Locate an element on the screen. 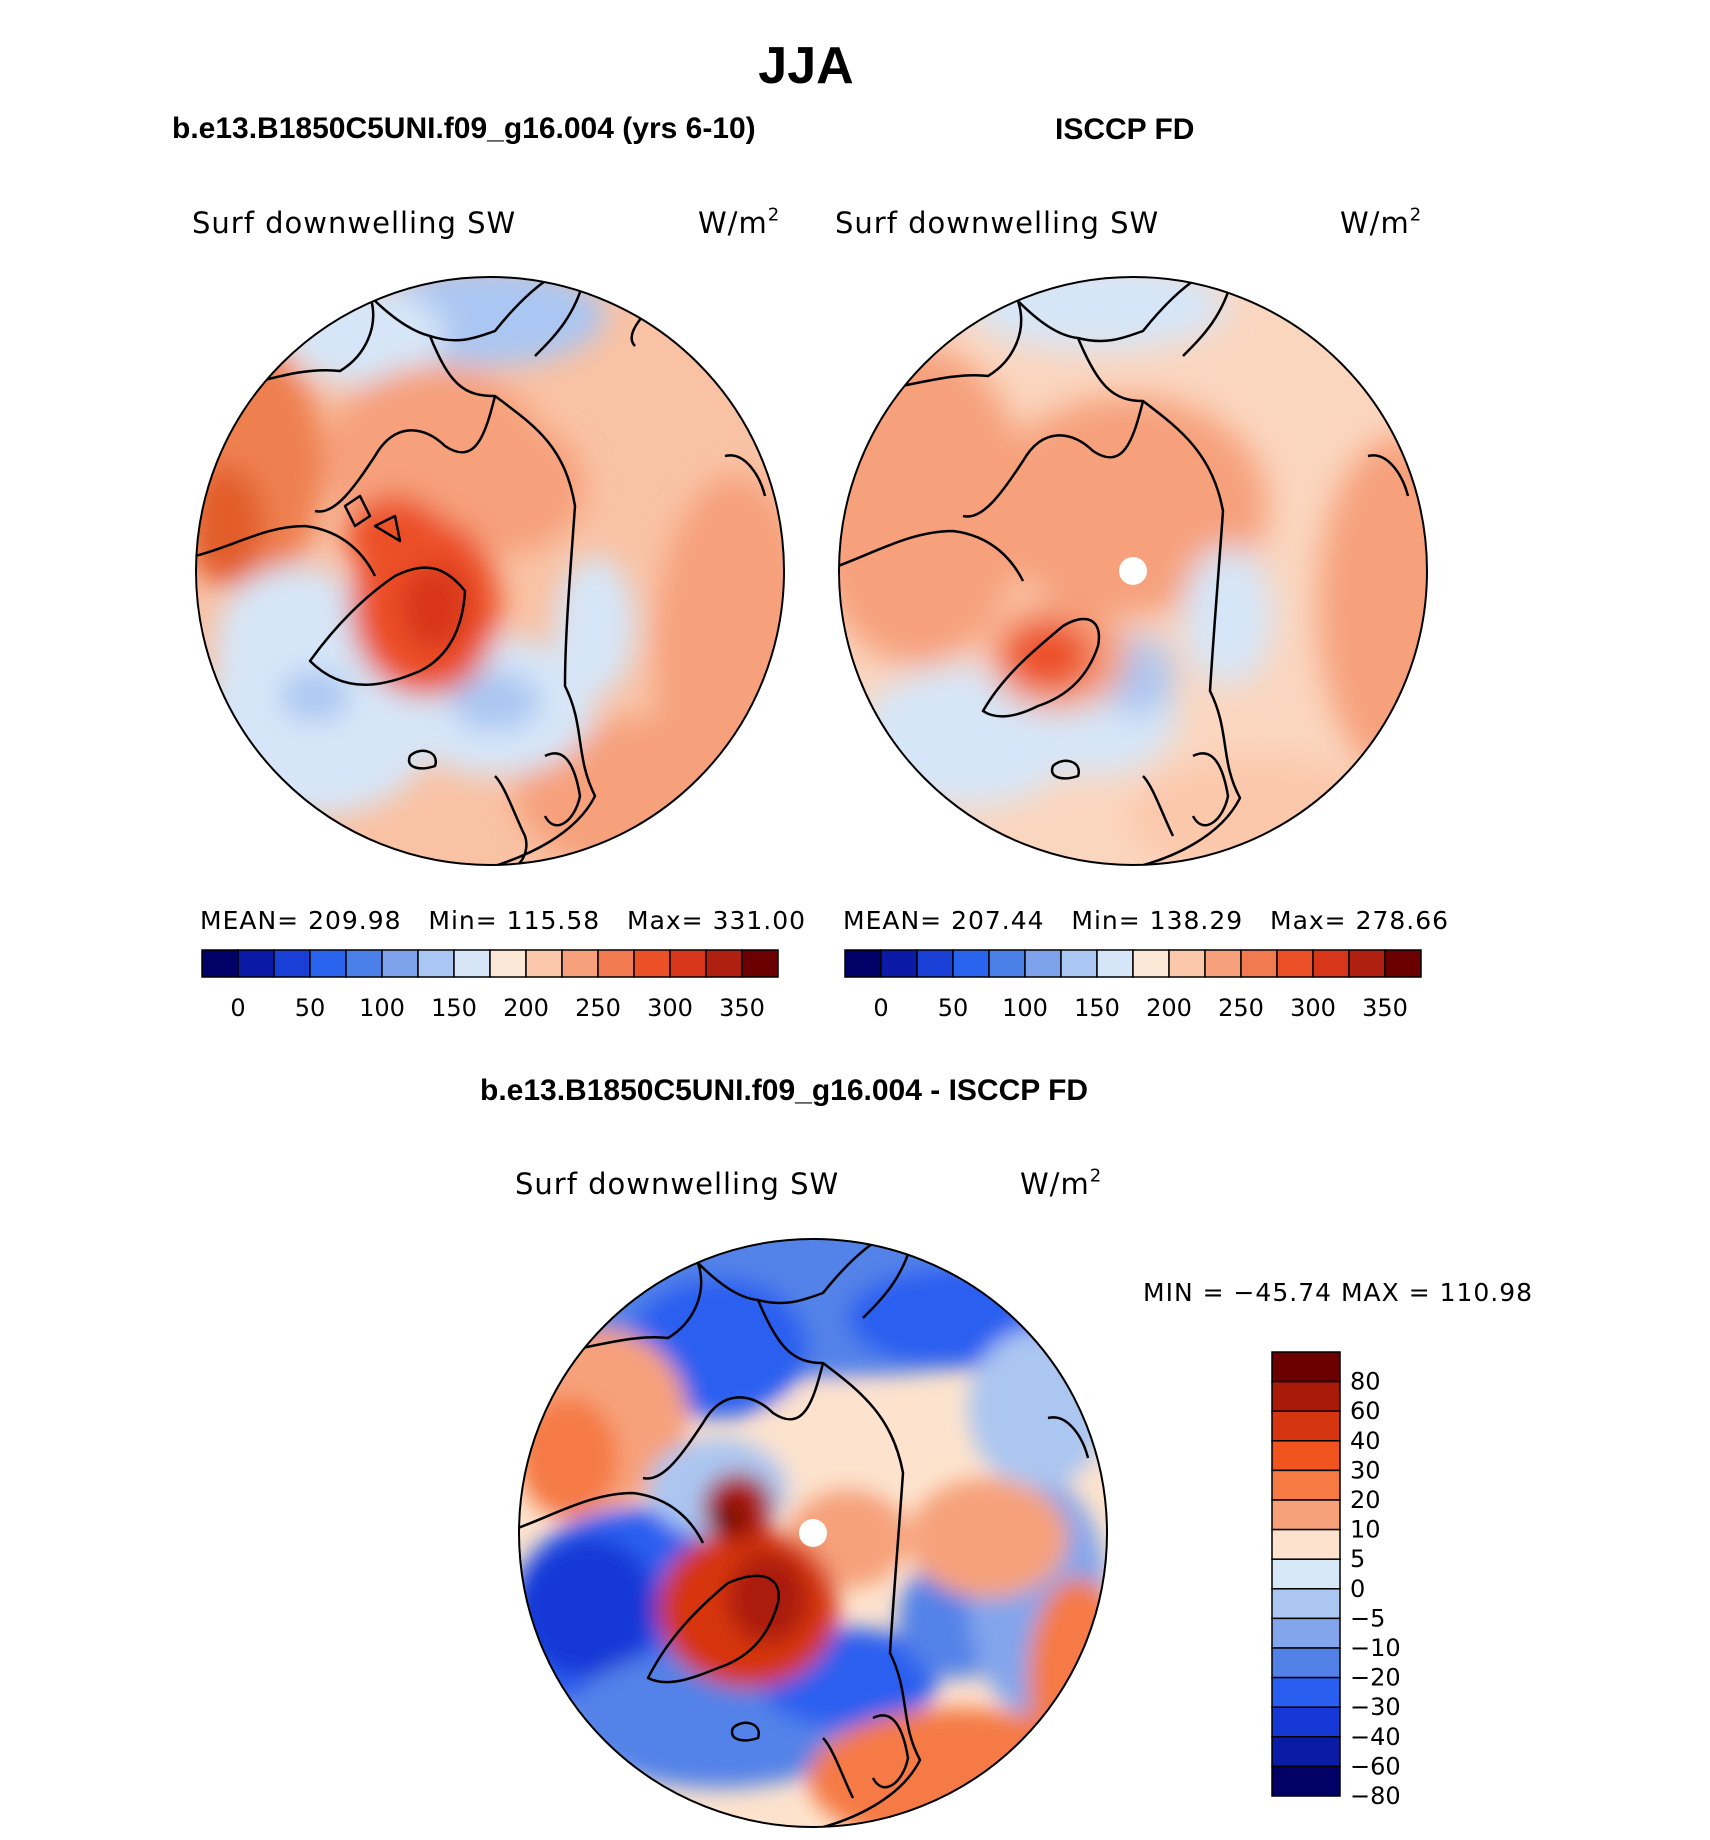 This screenshot has height=1840, width=1710. right-pole-hole is located at coordinates (1133, 571).